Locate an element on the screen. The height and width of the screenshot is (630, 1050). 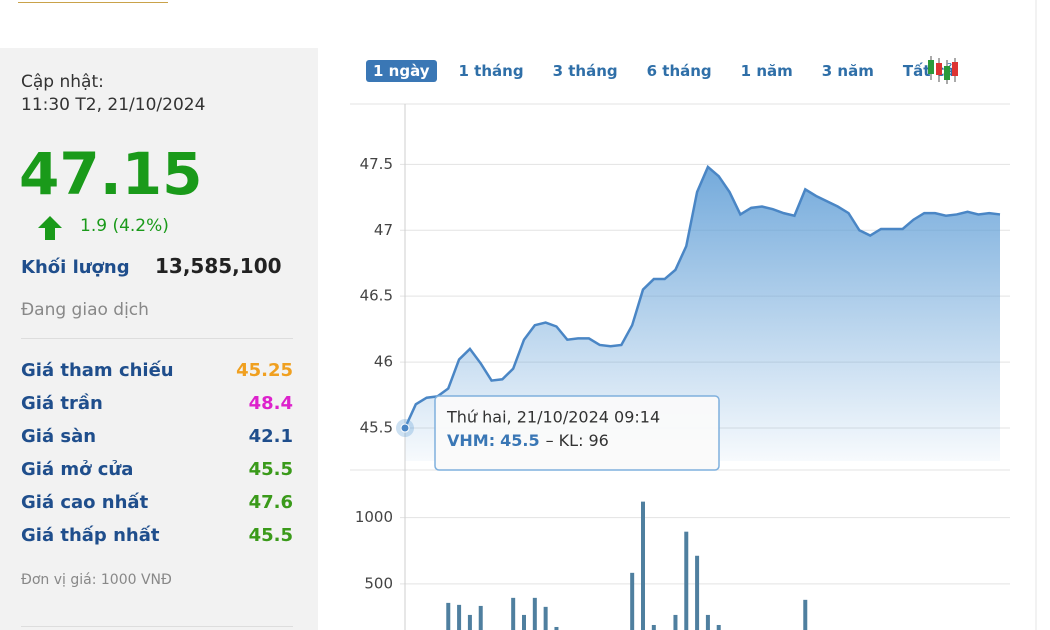
candle-icon is located at coordinates (943, 70).